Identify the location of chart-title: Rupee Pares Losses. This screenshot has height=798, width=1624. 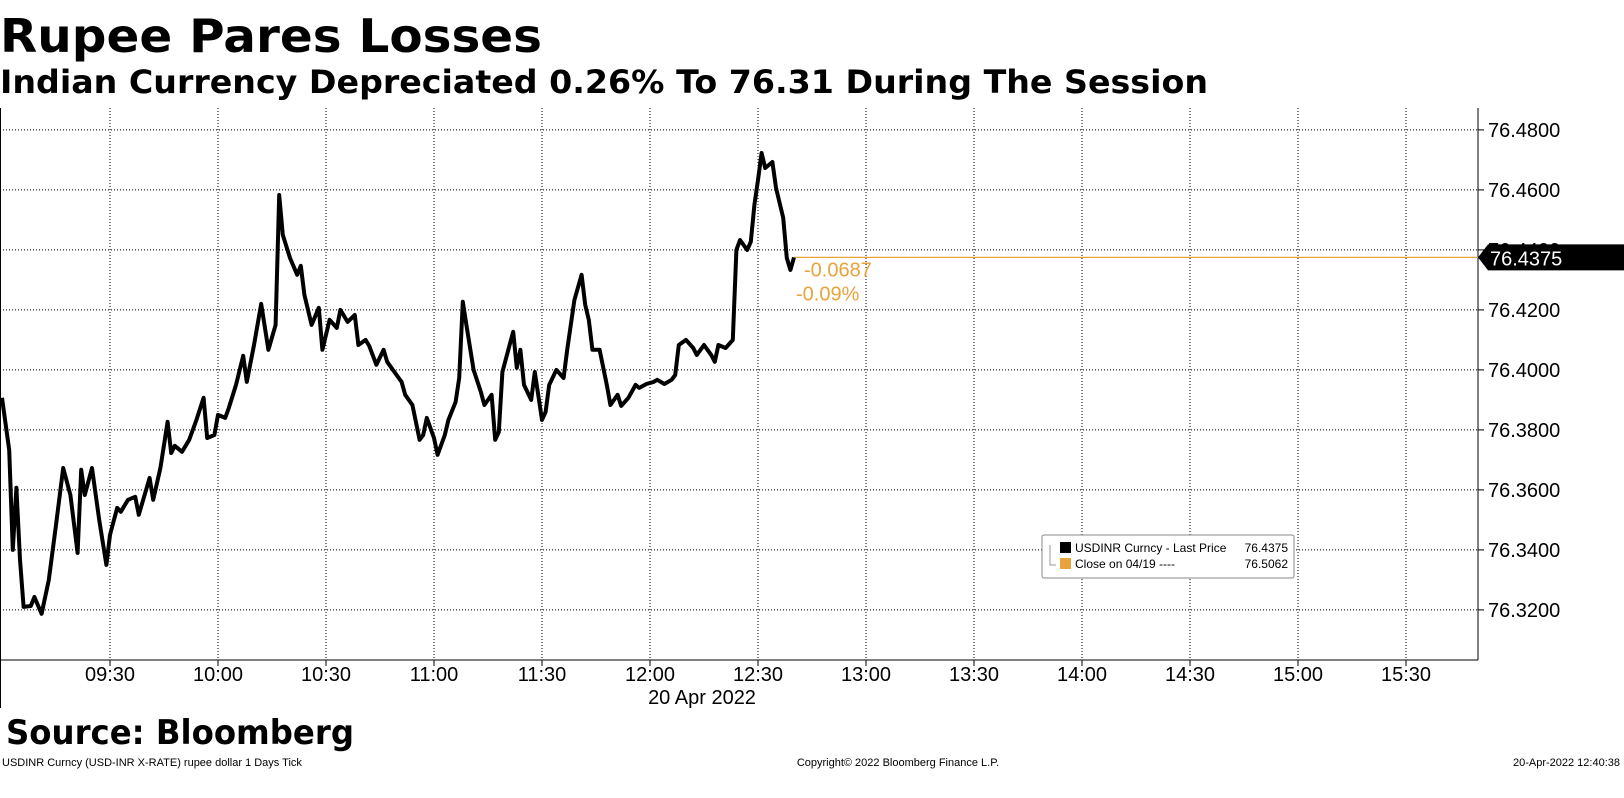
(271, 36).